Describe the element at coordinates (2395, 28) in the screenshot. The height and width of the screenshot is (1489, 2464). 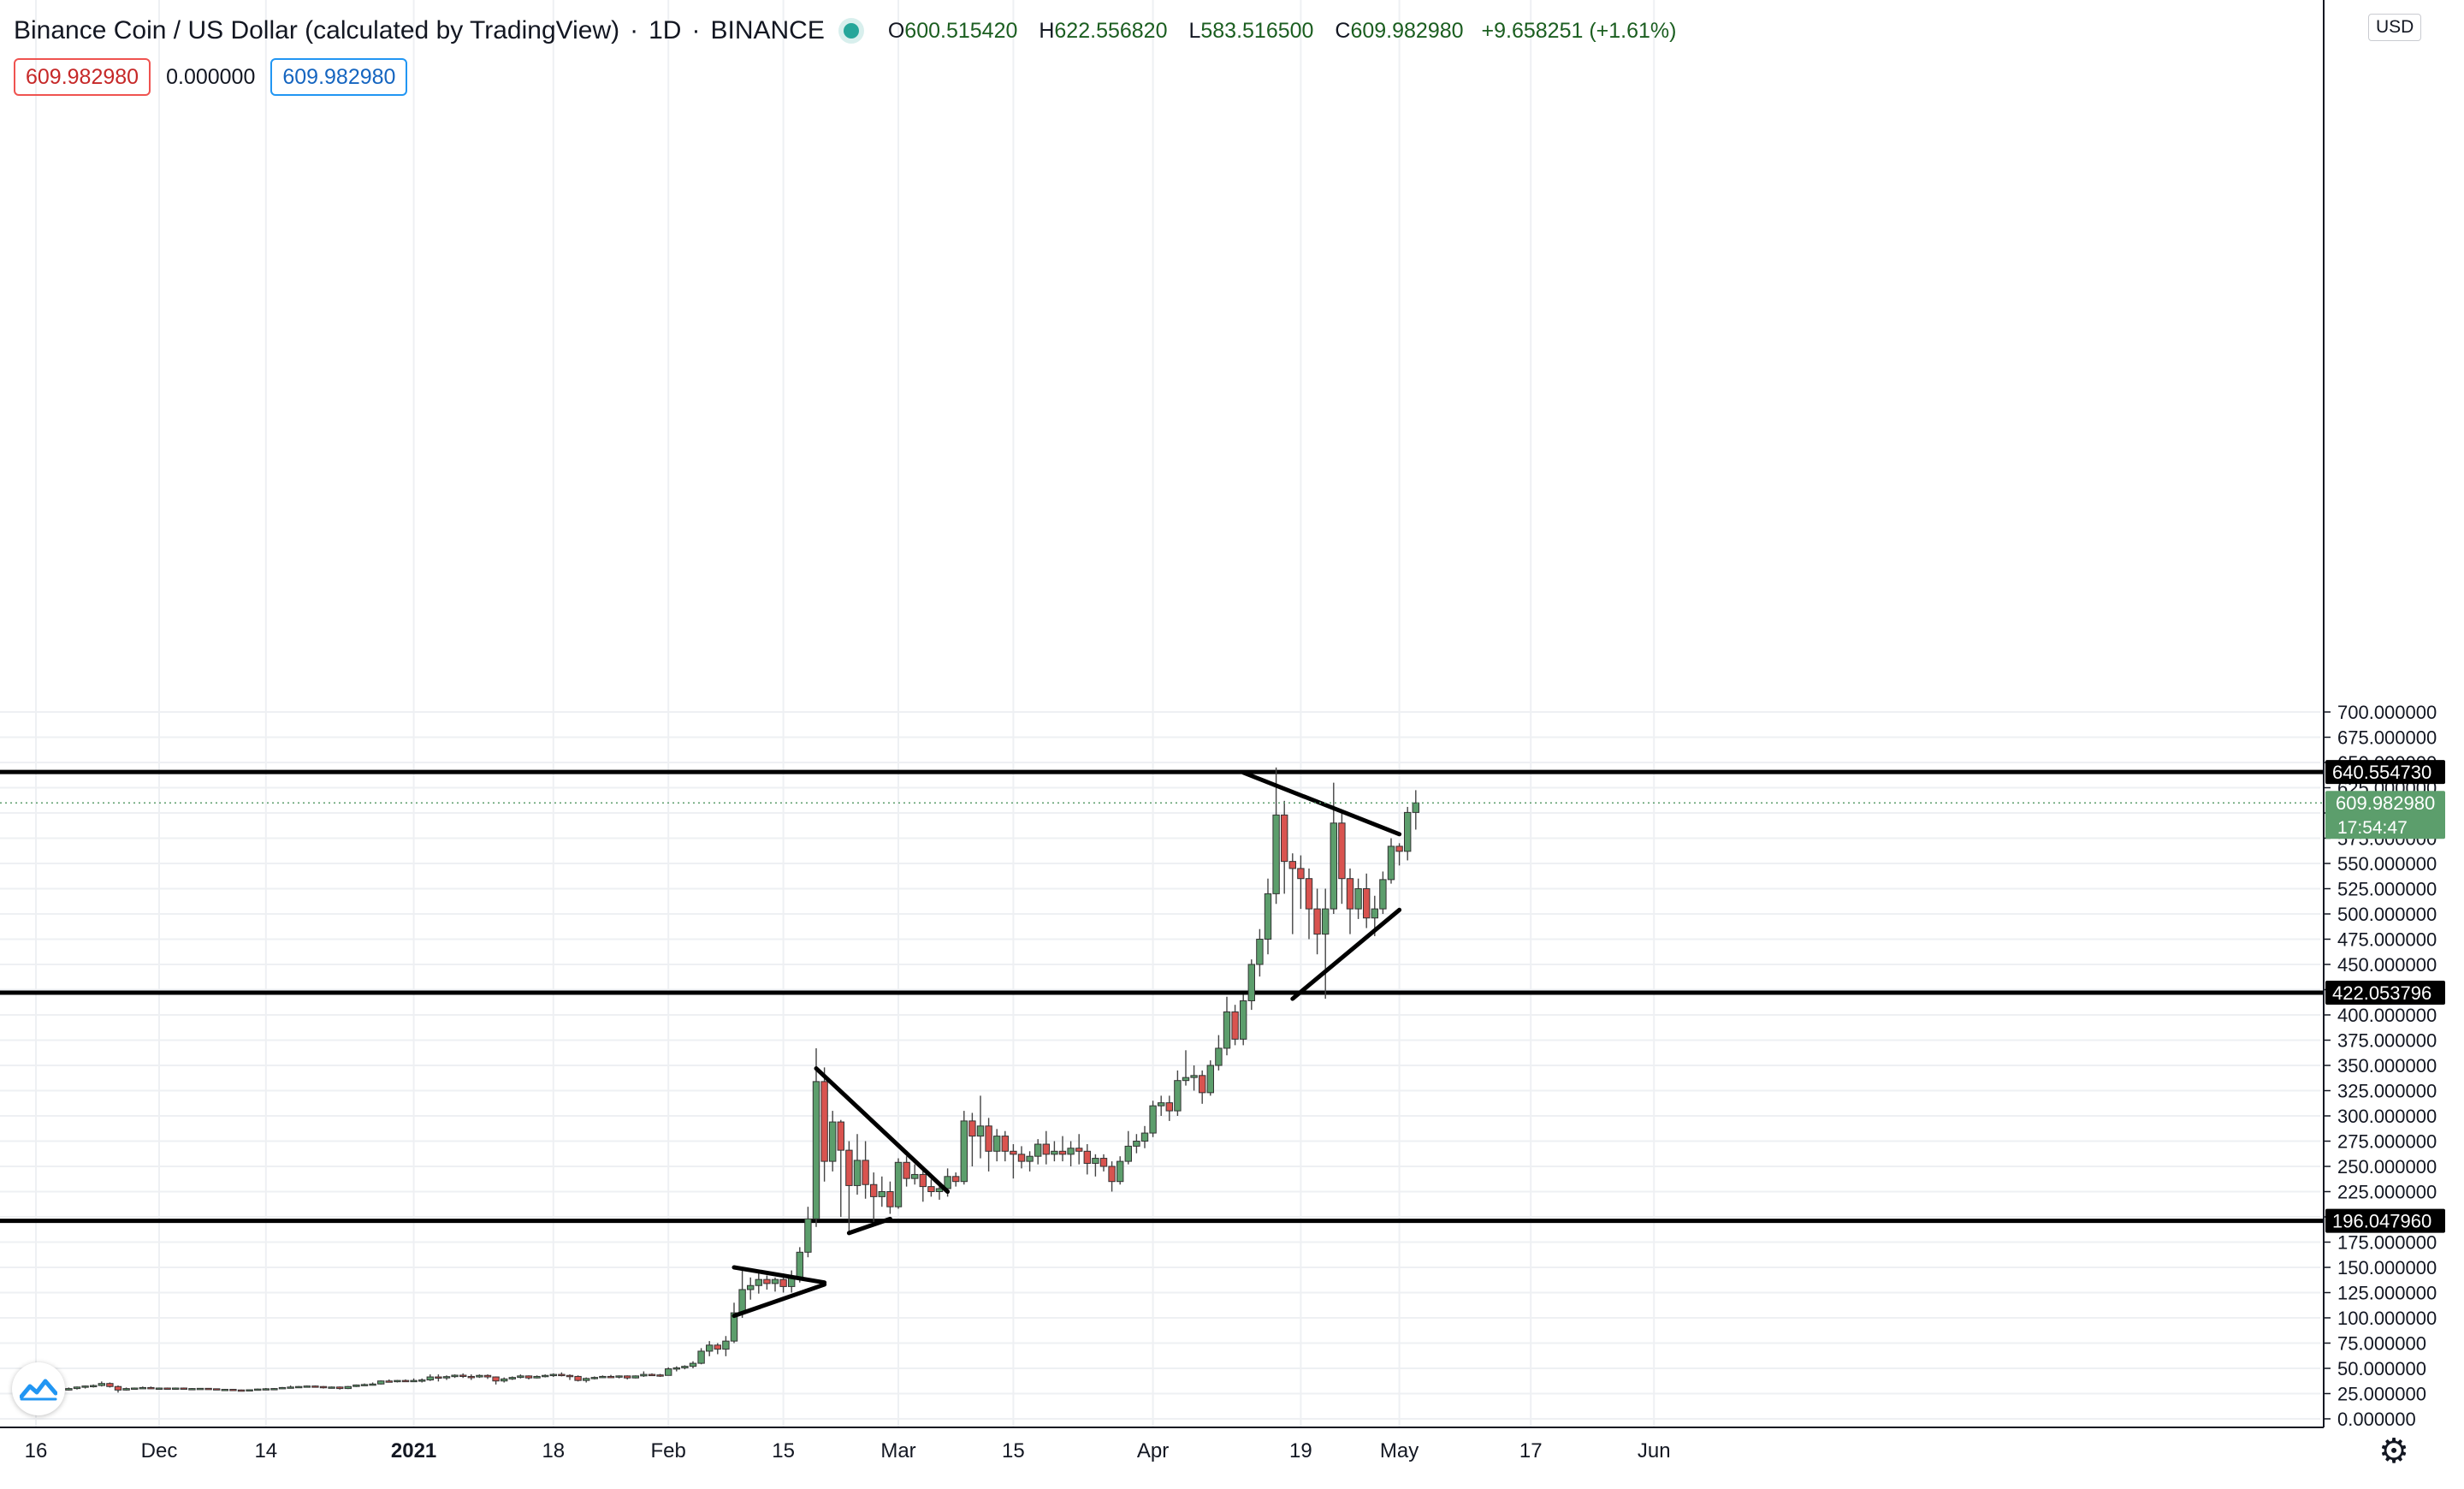
I see `currency-button: USD` at that location.